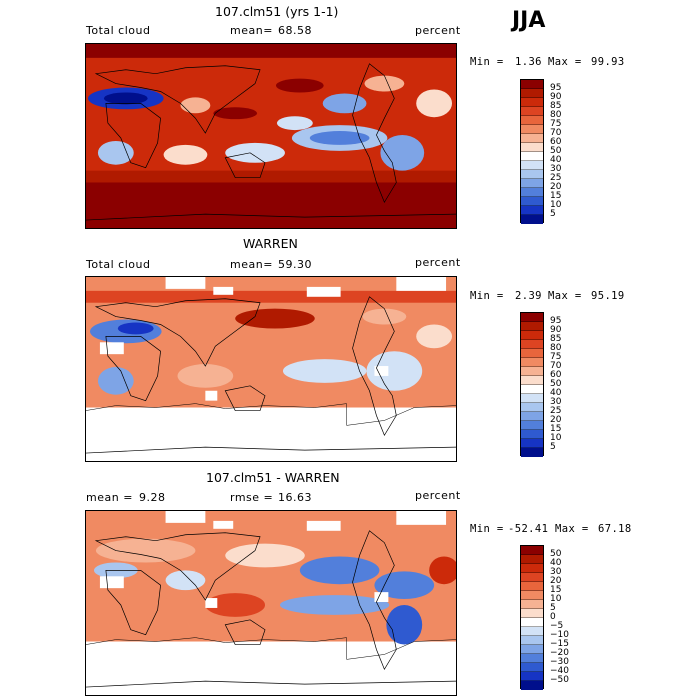  I want to click on panel-1-max-label: Max =, so click(565, 62).